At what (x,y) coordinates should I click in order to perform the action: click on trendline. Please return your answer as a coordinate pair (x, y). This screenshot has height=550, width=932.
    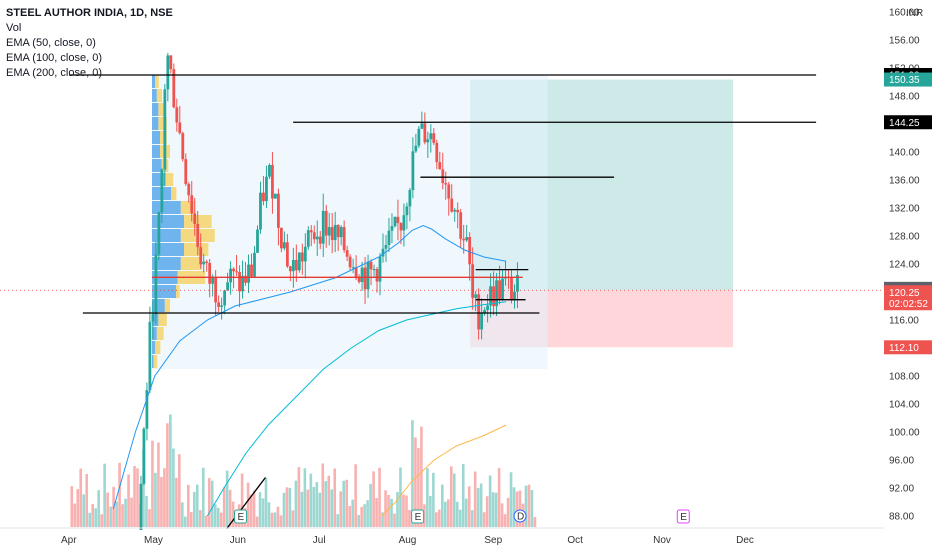
    Looking at the image, I should click on (246, 503).